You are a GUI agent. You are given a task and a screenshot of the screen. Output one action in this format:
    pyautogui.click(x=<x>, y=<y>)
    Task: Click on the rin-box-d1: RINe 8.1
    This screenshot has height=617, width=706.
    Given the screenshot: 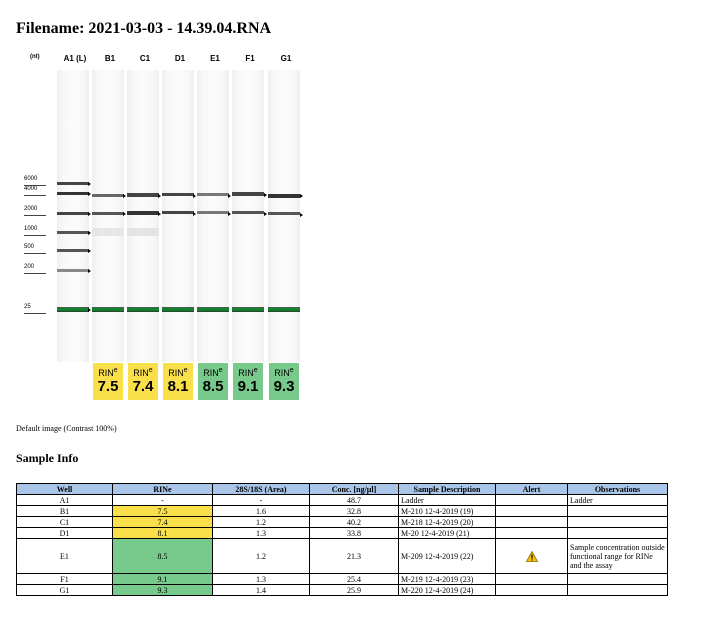 What is the action you would take?
    pyautogui.click(x=178, y=381)
    